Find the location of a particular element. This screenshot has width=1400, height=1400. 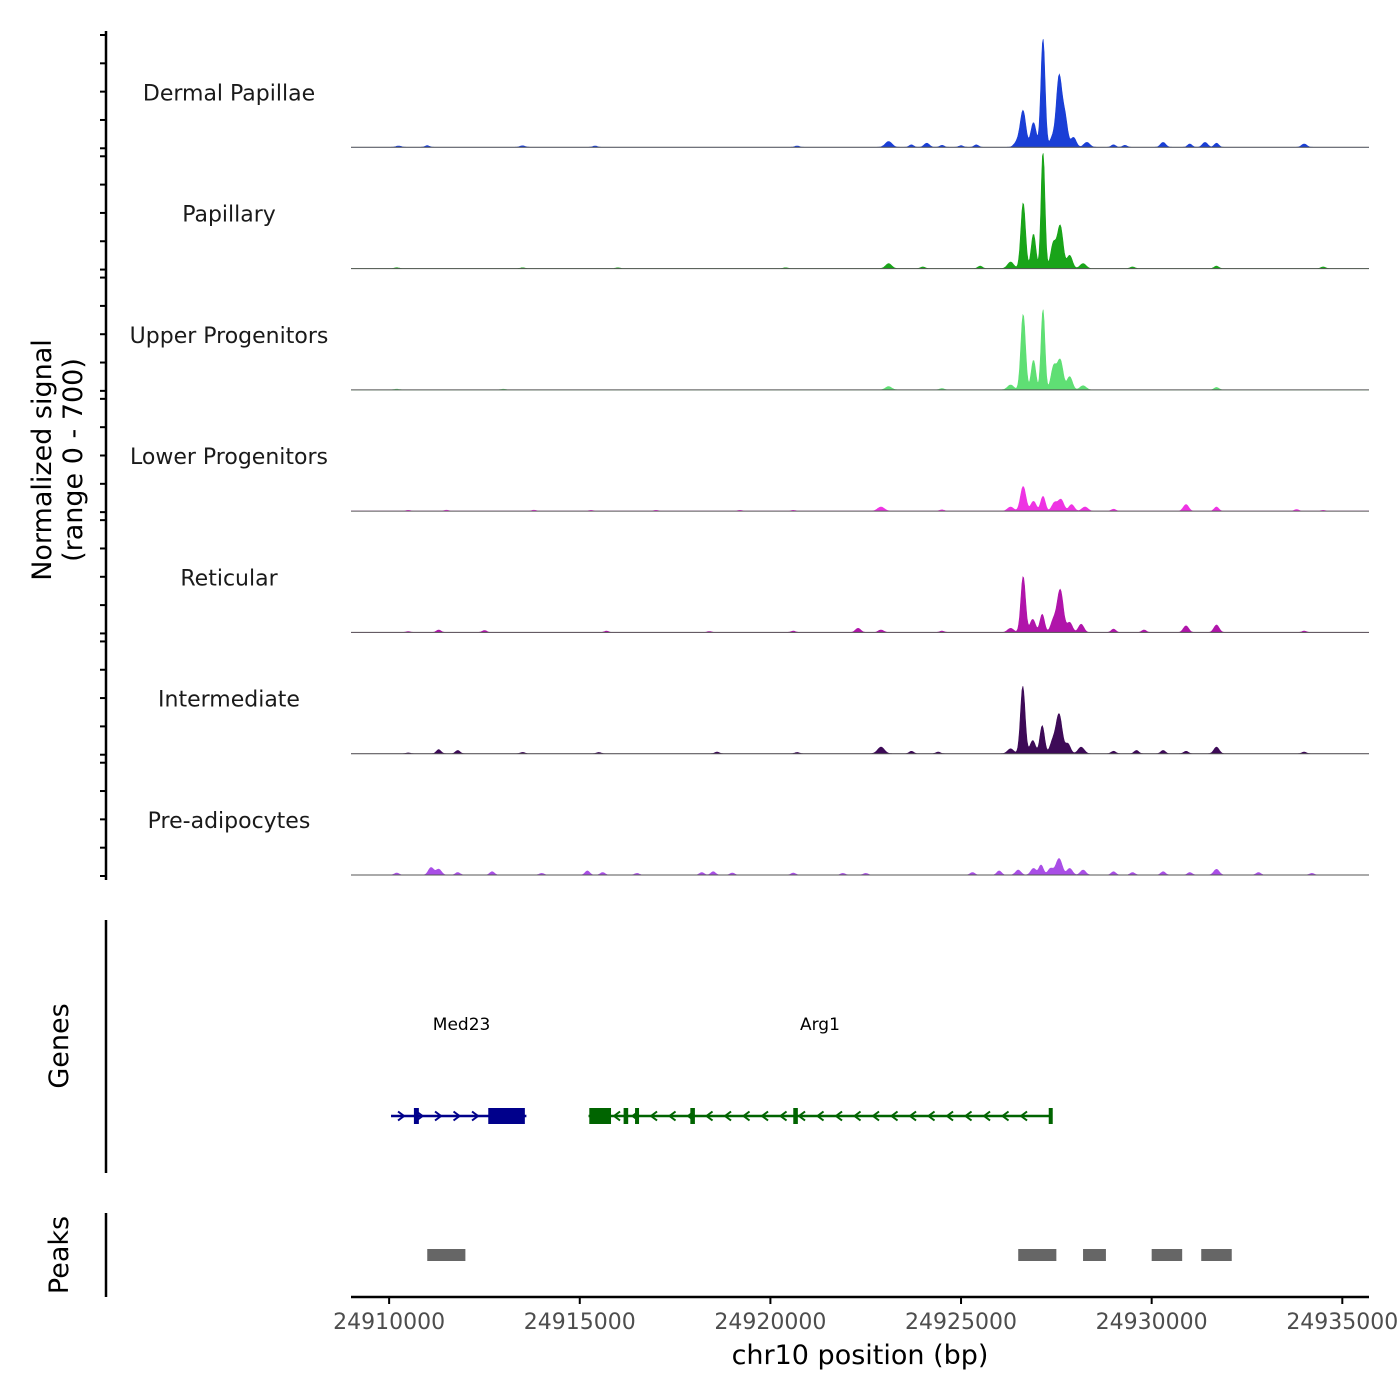

track-label: Papillary is located at coordinates (229, 215).